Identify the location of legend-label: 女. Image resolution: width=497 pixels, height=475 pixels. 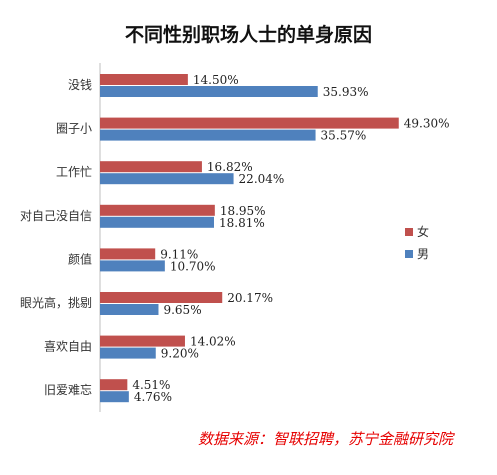
(423, 231).